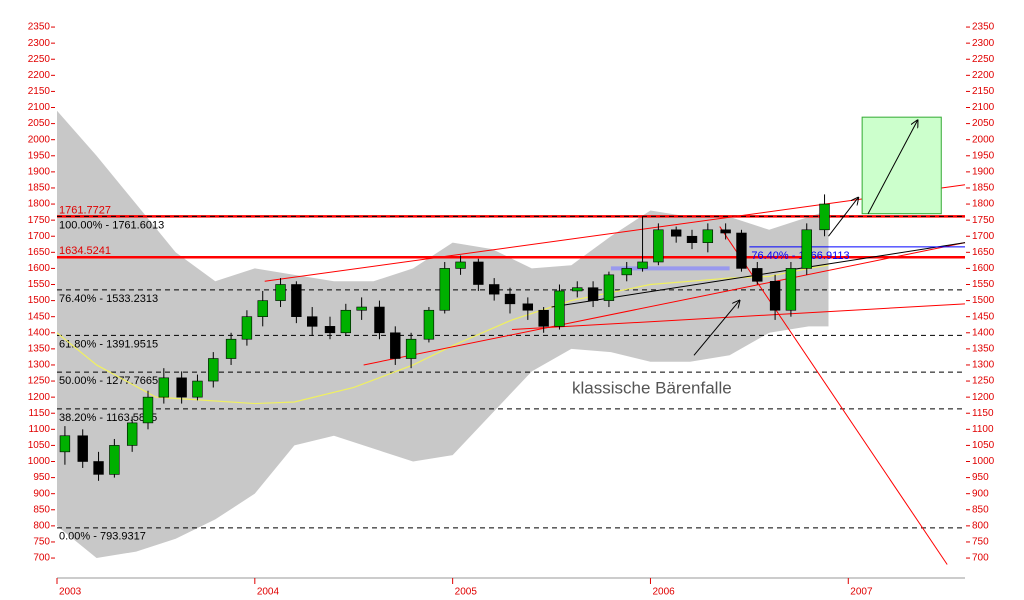  What do you see at coordinates (39, 365) in the screenshot?
I see `y-tick-label: 1300` at bounding box center [39, 365].